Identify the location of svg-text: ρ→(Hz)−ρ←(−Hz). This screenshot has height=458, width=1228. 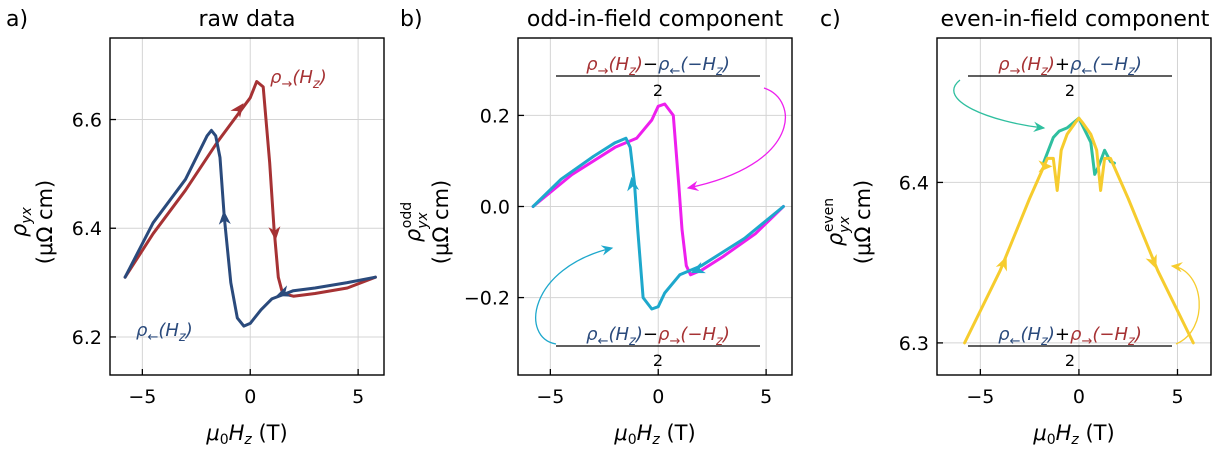
(658, 66).